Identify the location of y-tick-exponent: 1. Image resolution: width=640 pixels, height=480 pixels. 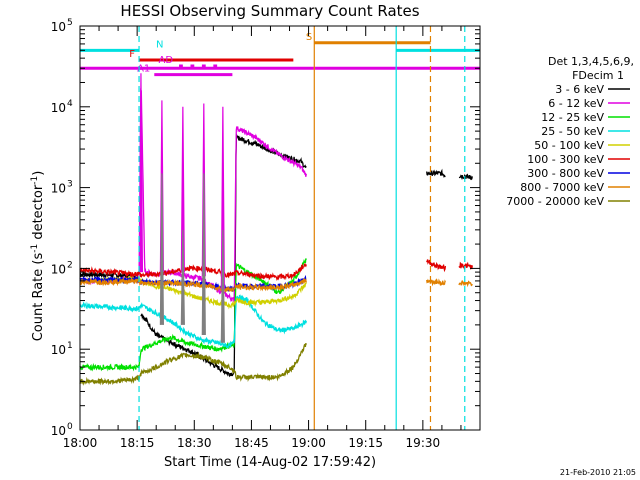
(70, 346).